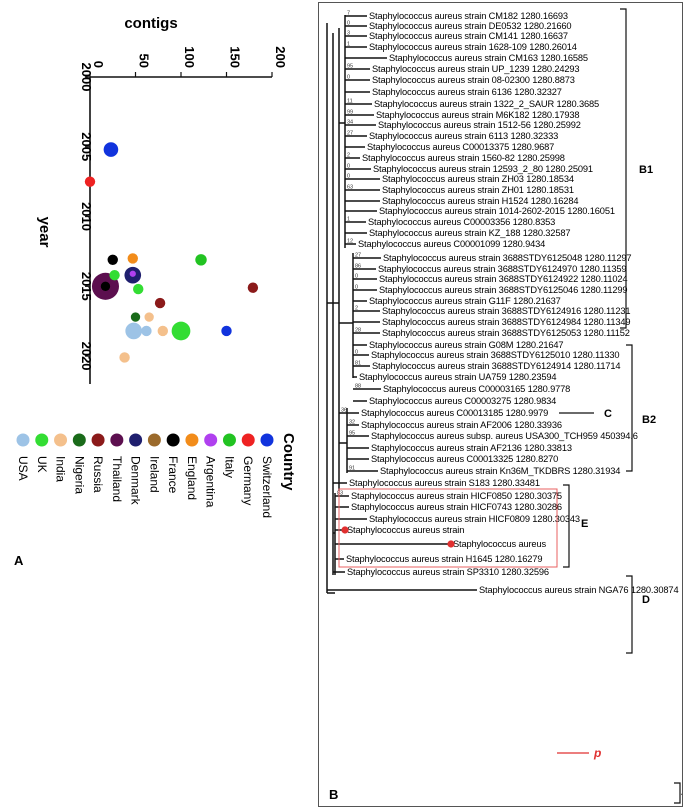 This screenshot has width=685, height=809. Describe the element at coordinates (235, 57) in the screenshot. I see `x-tick-label: 150` at that location.